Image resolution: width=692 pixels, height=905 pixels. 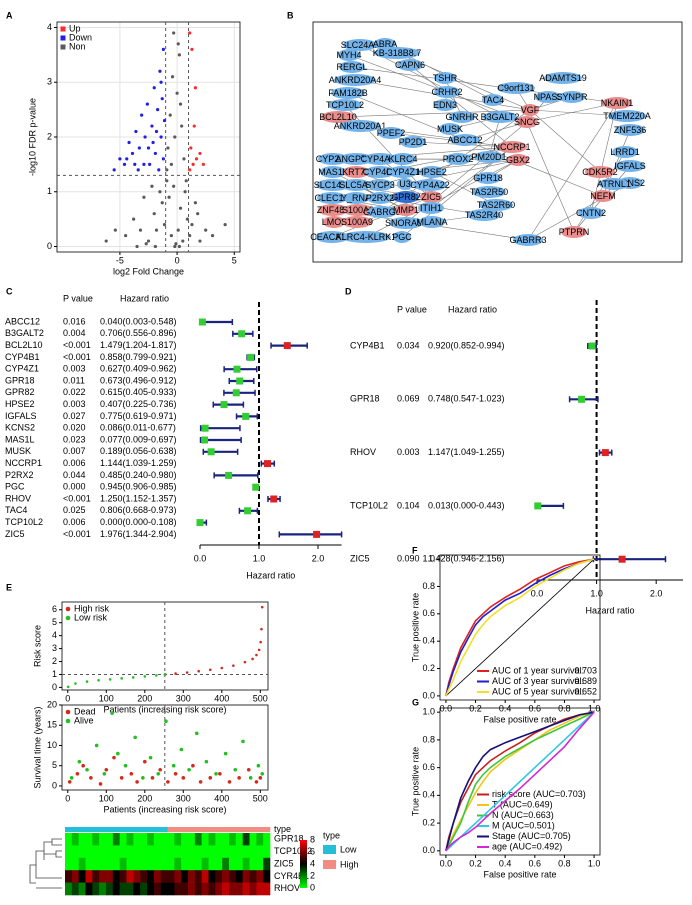 What do you see at coordinates (574, 232) in the screenshot?
I see `node-label: PTPRN` at bounding box center [574, 232].